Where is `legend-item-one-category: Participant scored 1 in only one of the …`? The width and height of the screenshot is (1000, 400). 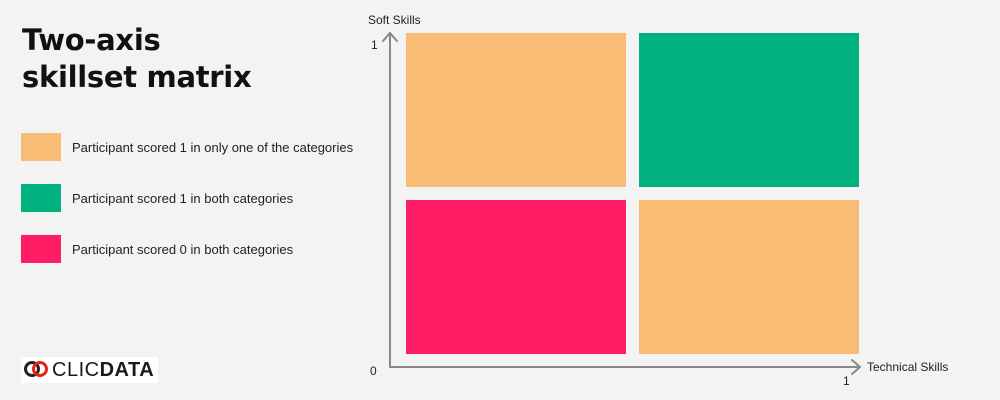 legend-item-one-category: Participant scored 1 in only one of the … is located at coordinates (187, 147).